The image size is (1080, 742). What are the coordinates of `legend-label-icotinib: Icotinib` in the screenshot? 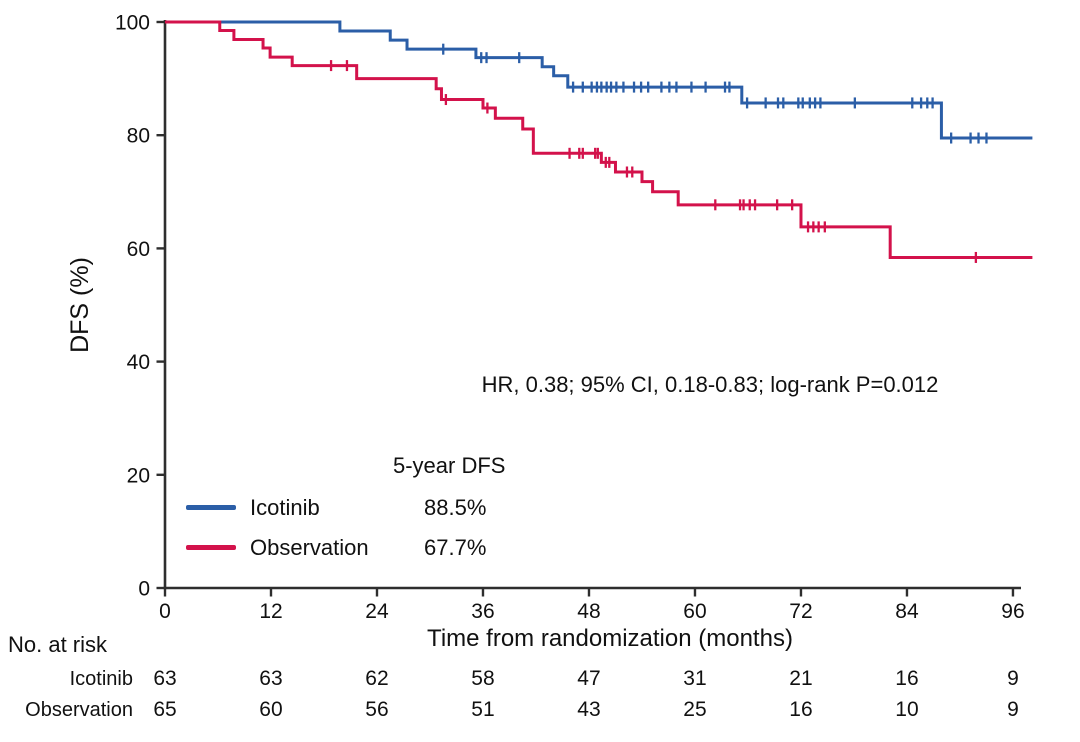 It's located at (285, 507).